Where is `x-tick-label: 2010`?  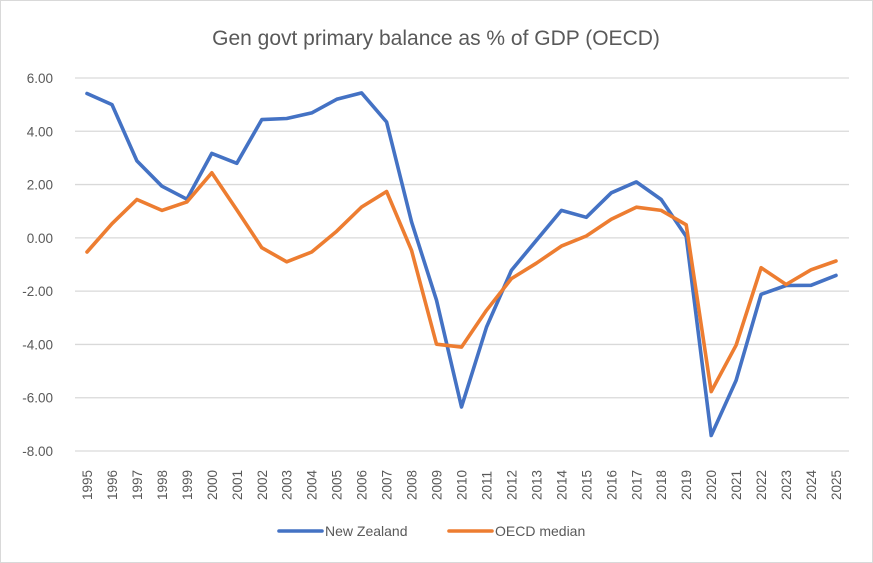 x-tick-label: 2010 is located at coordinates (462, 485).